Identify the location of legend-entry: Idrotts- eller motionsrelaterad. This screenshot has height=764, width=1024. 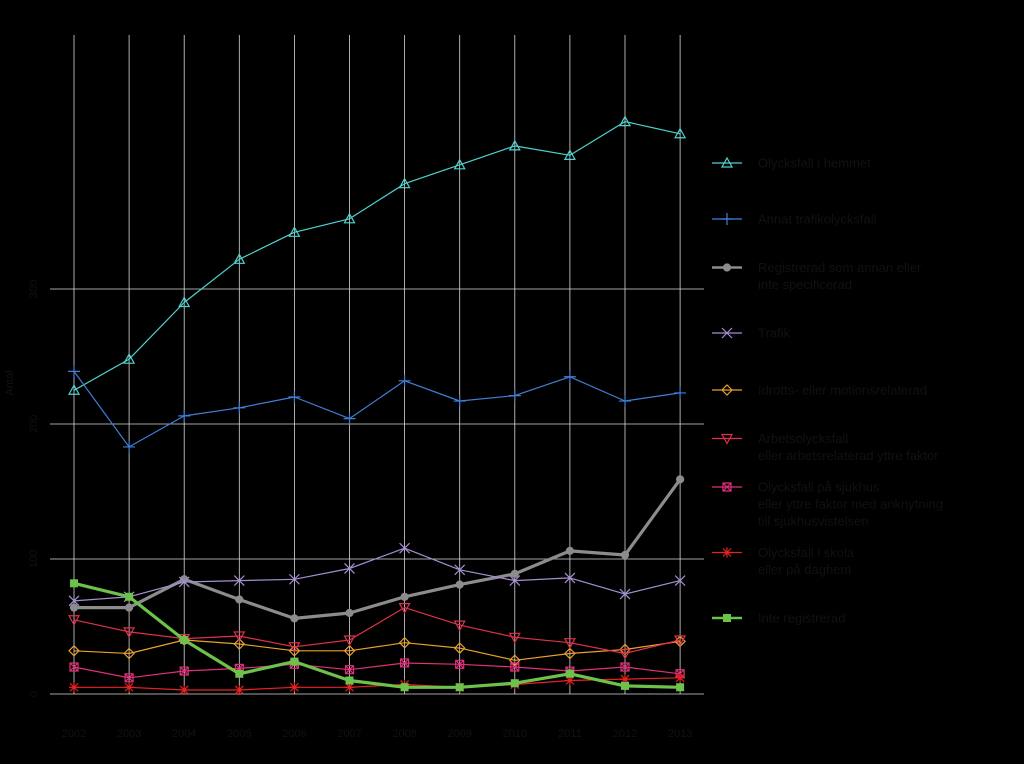
(819, 390).